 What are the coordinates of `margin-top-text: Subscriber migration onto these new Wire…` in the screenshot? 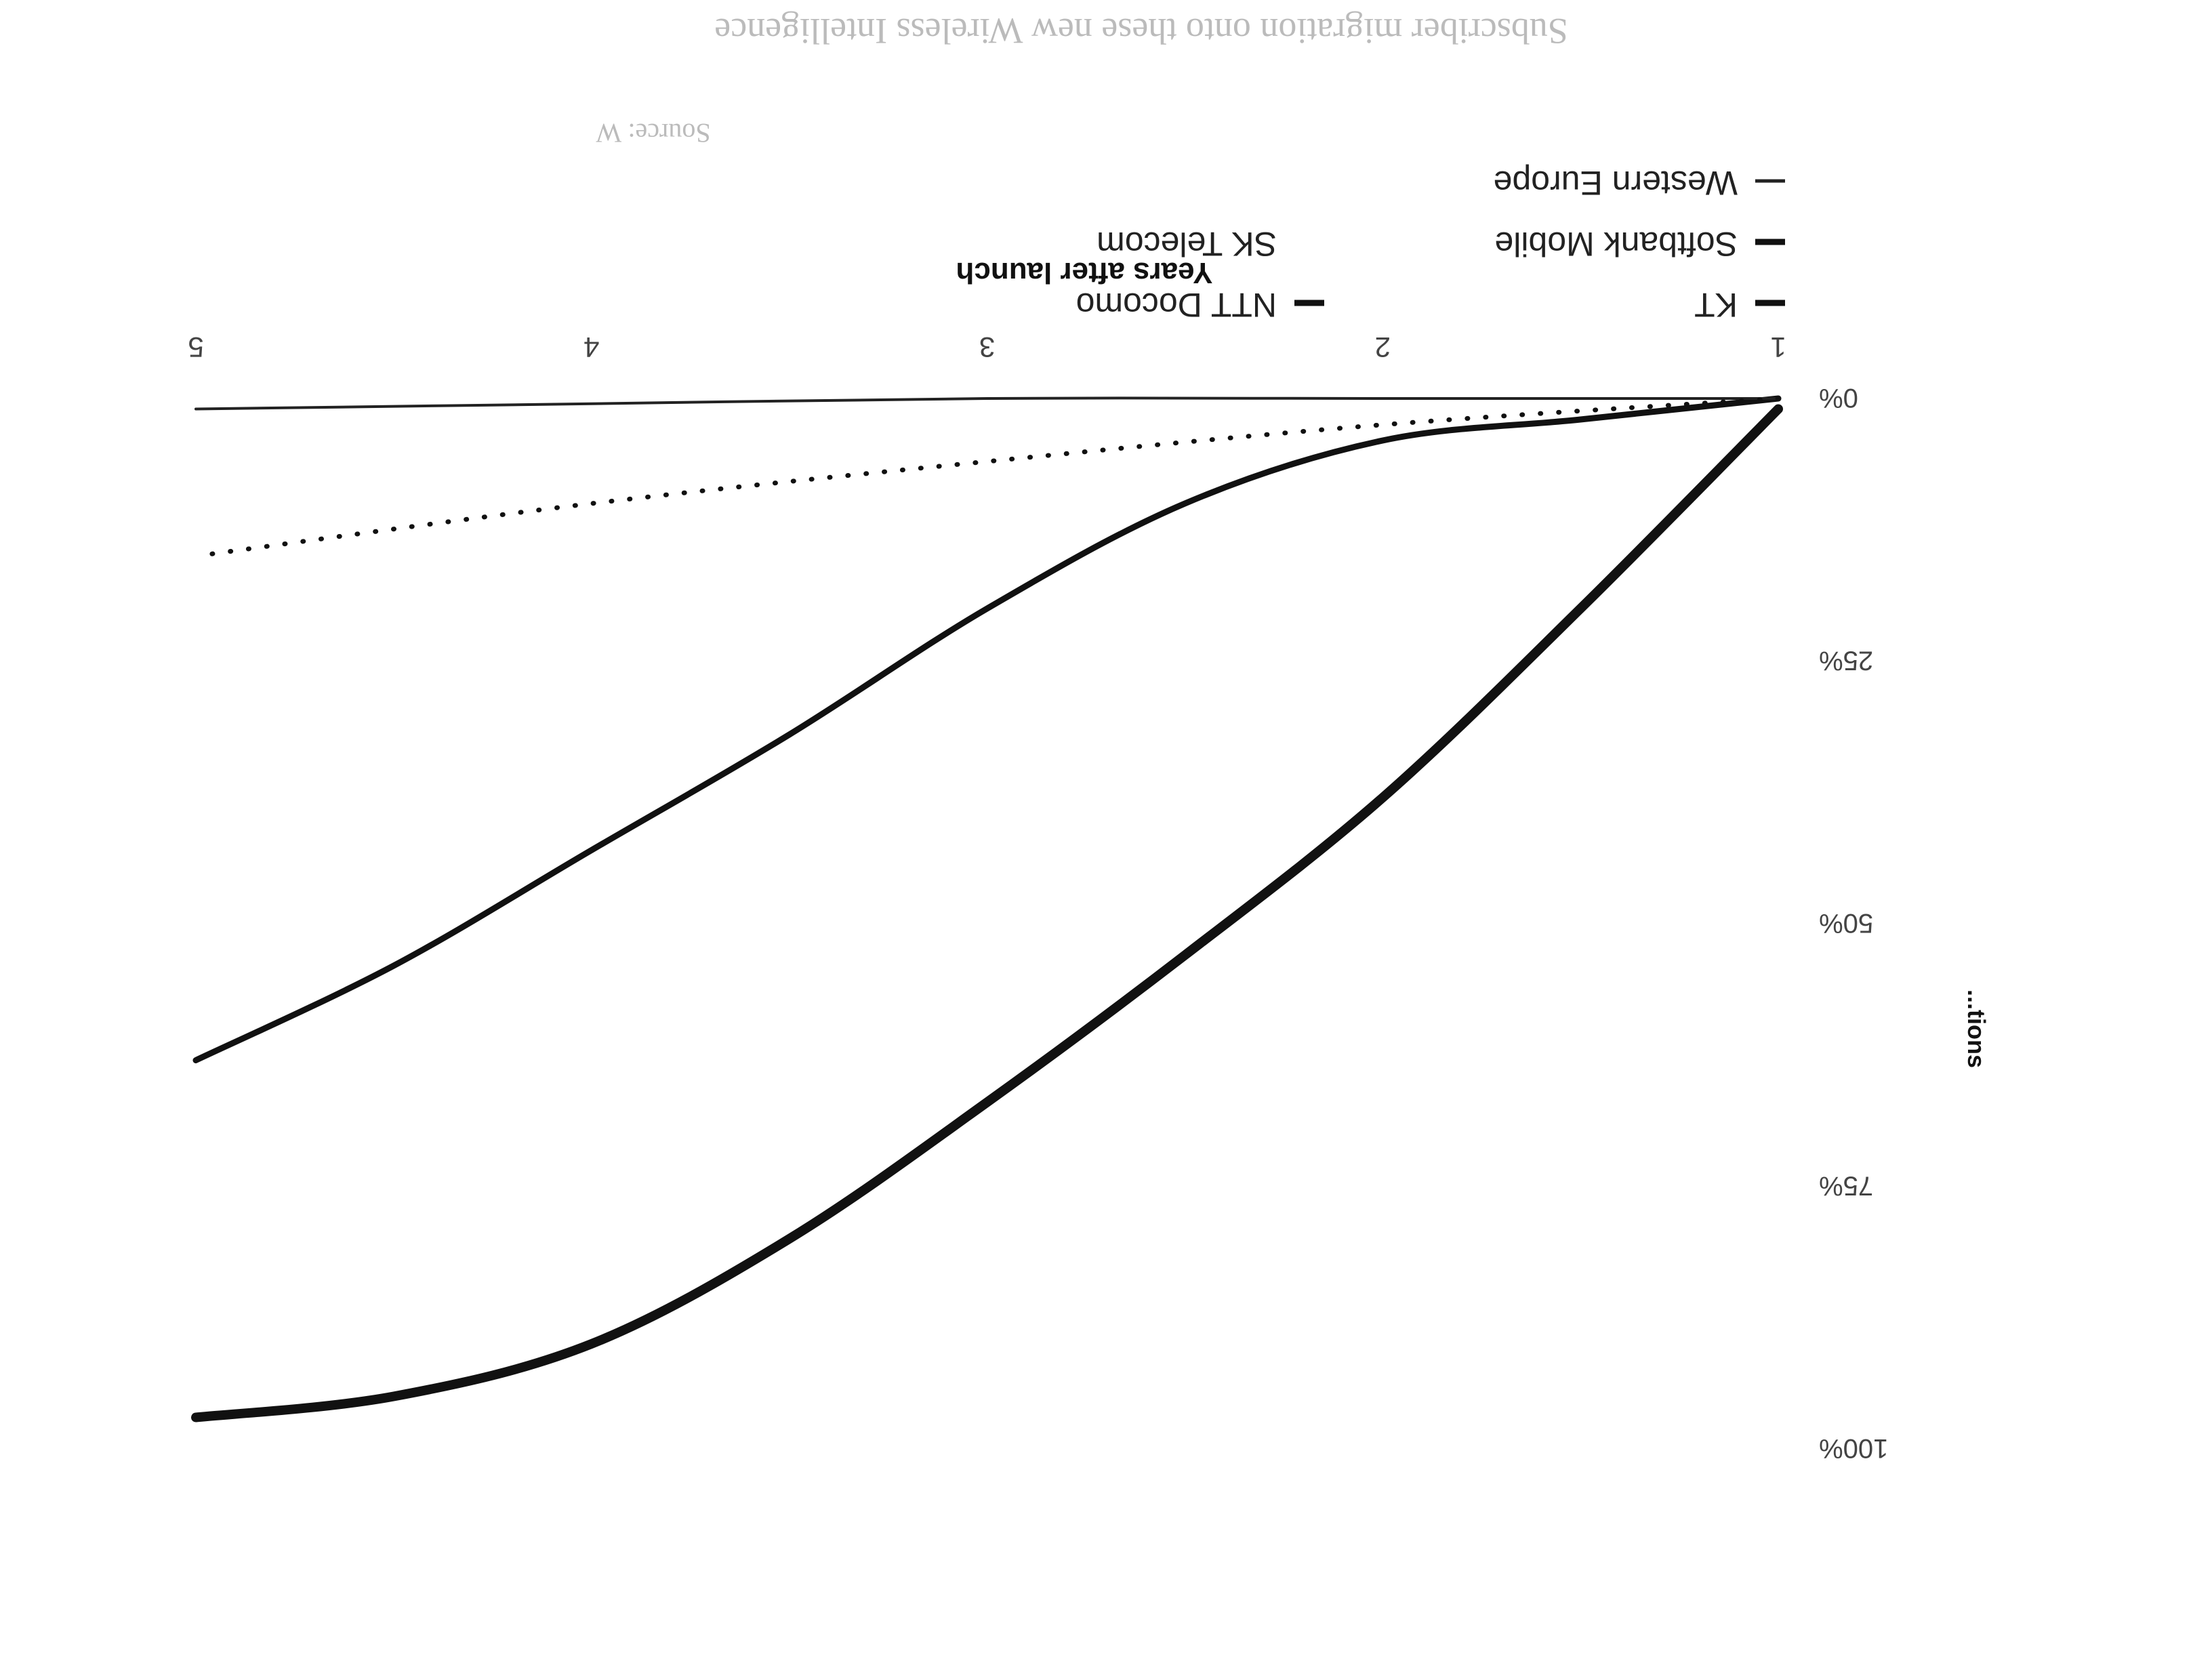 It's located at (1141, 31).